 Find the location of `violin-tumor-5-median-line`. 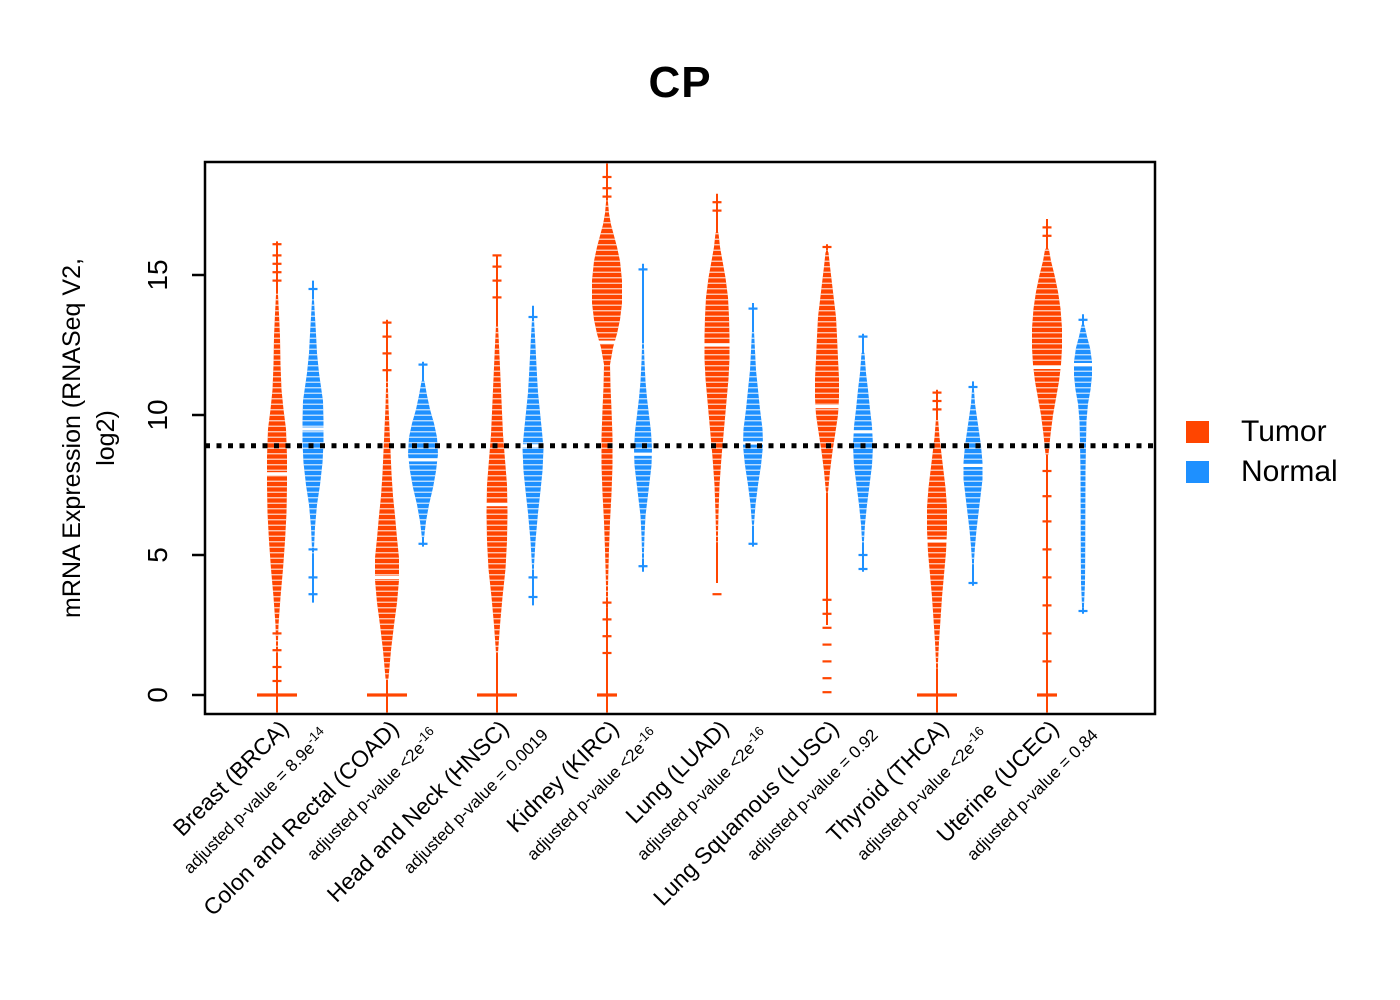

violin-tumor-5-median-line is located at coordinates (827, 407).